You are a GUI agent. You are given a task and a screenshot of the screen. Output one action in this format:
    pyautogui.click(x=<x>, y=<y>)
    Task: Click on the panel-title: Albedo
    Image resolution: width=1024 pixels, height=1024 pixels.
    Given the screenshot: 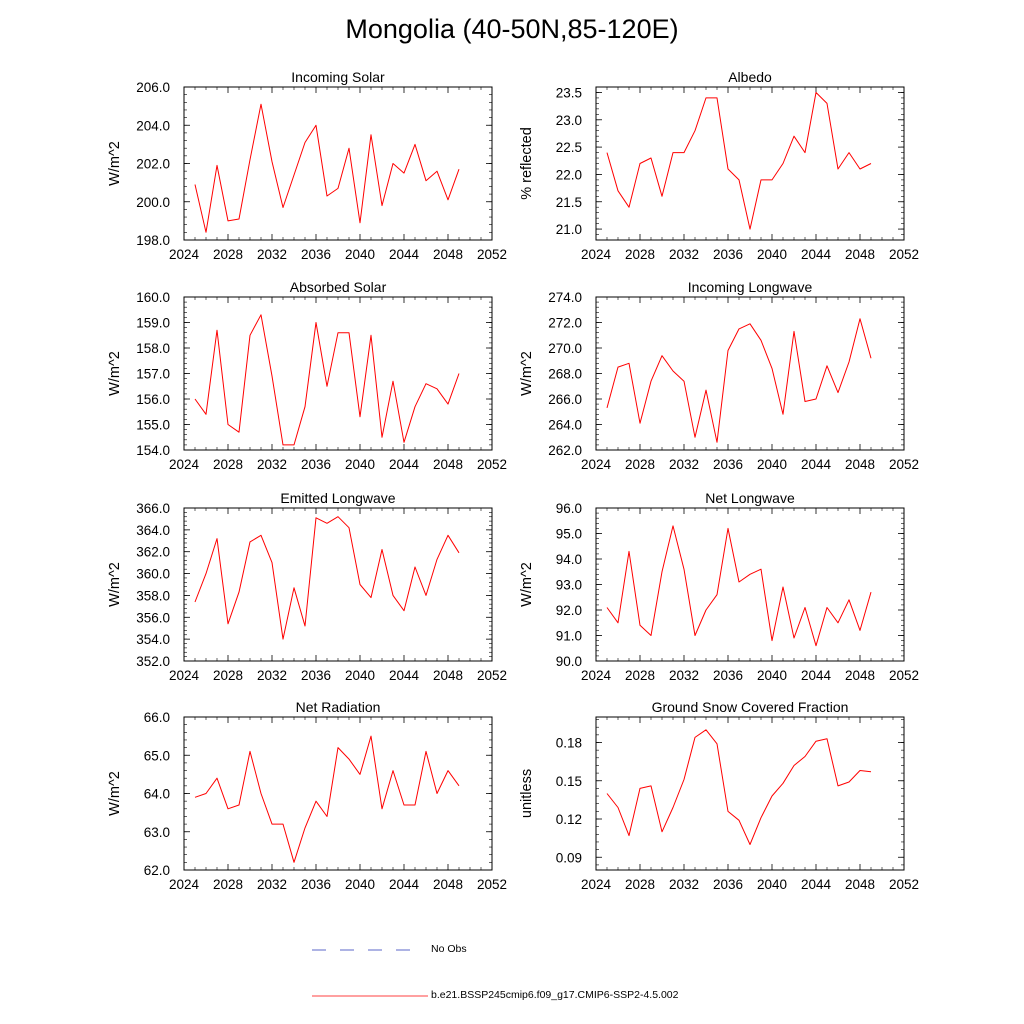 What is the action you would take?
    pyautogui.click(x=750, y=77)
    